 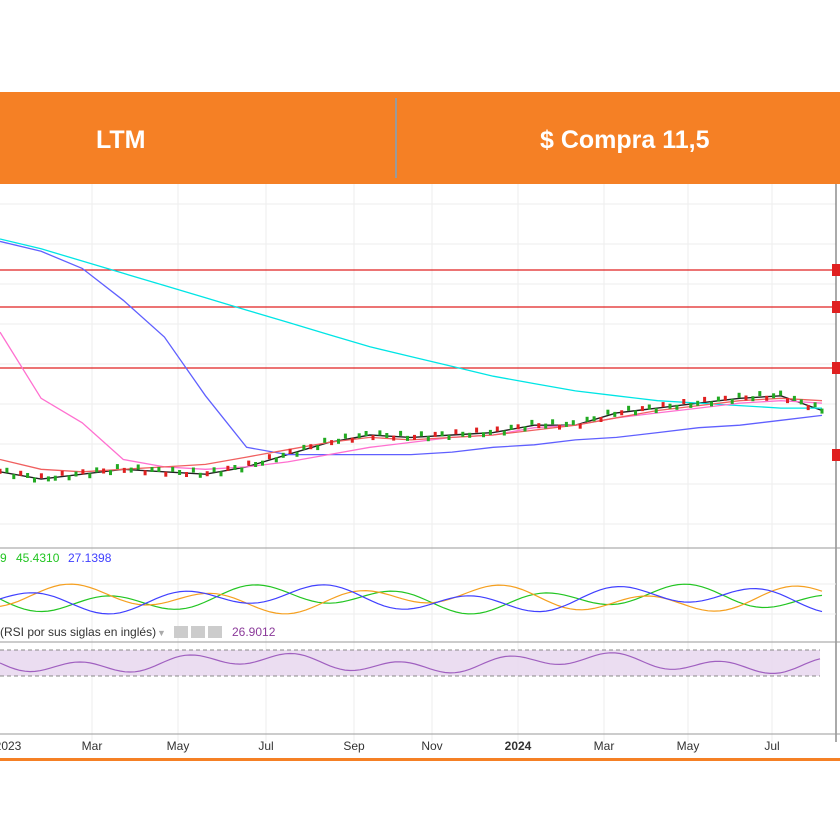 What do you see at coordinates (90, 558) in the screenshot?
I see `dmi-value-3: 27.1398` at bounding box center [90, 558].